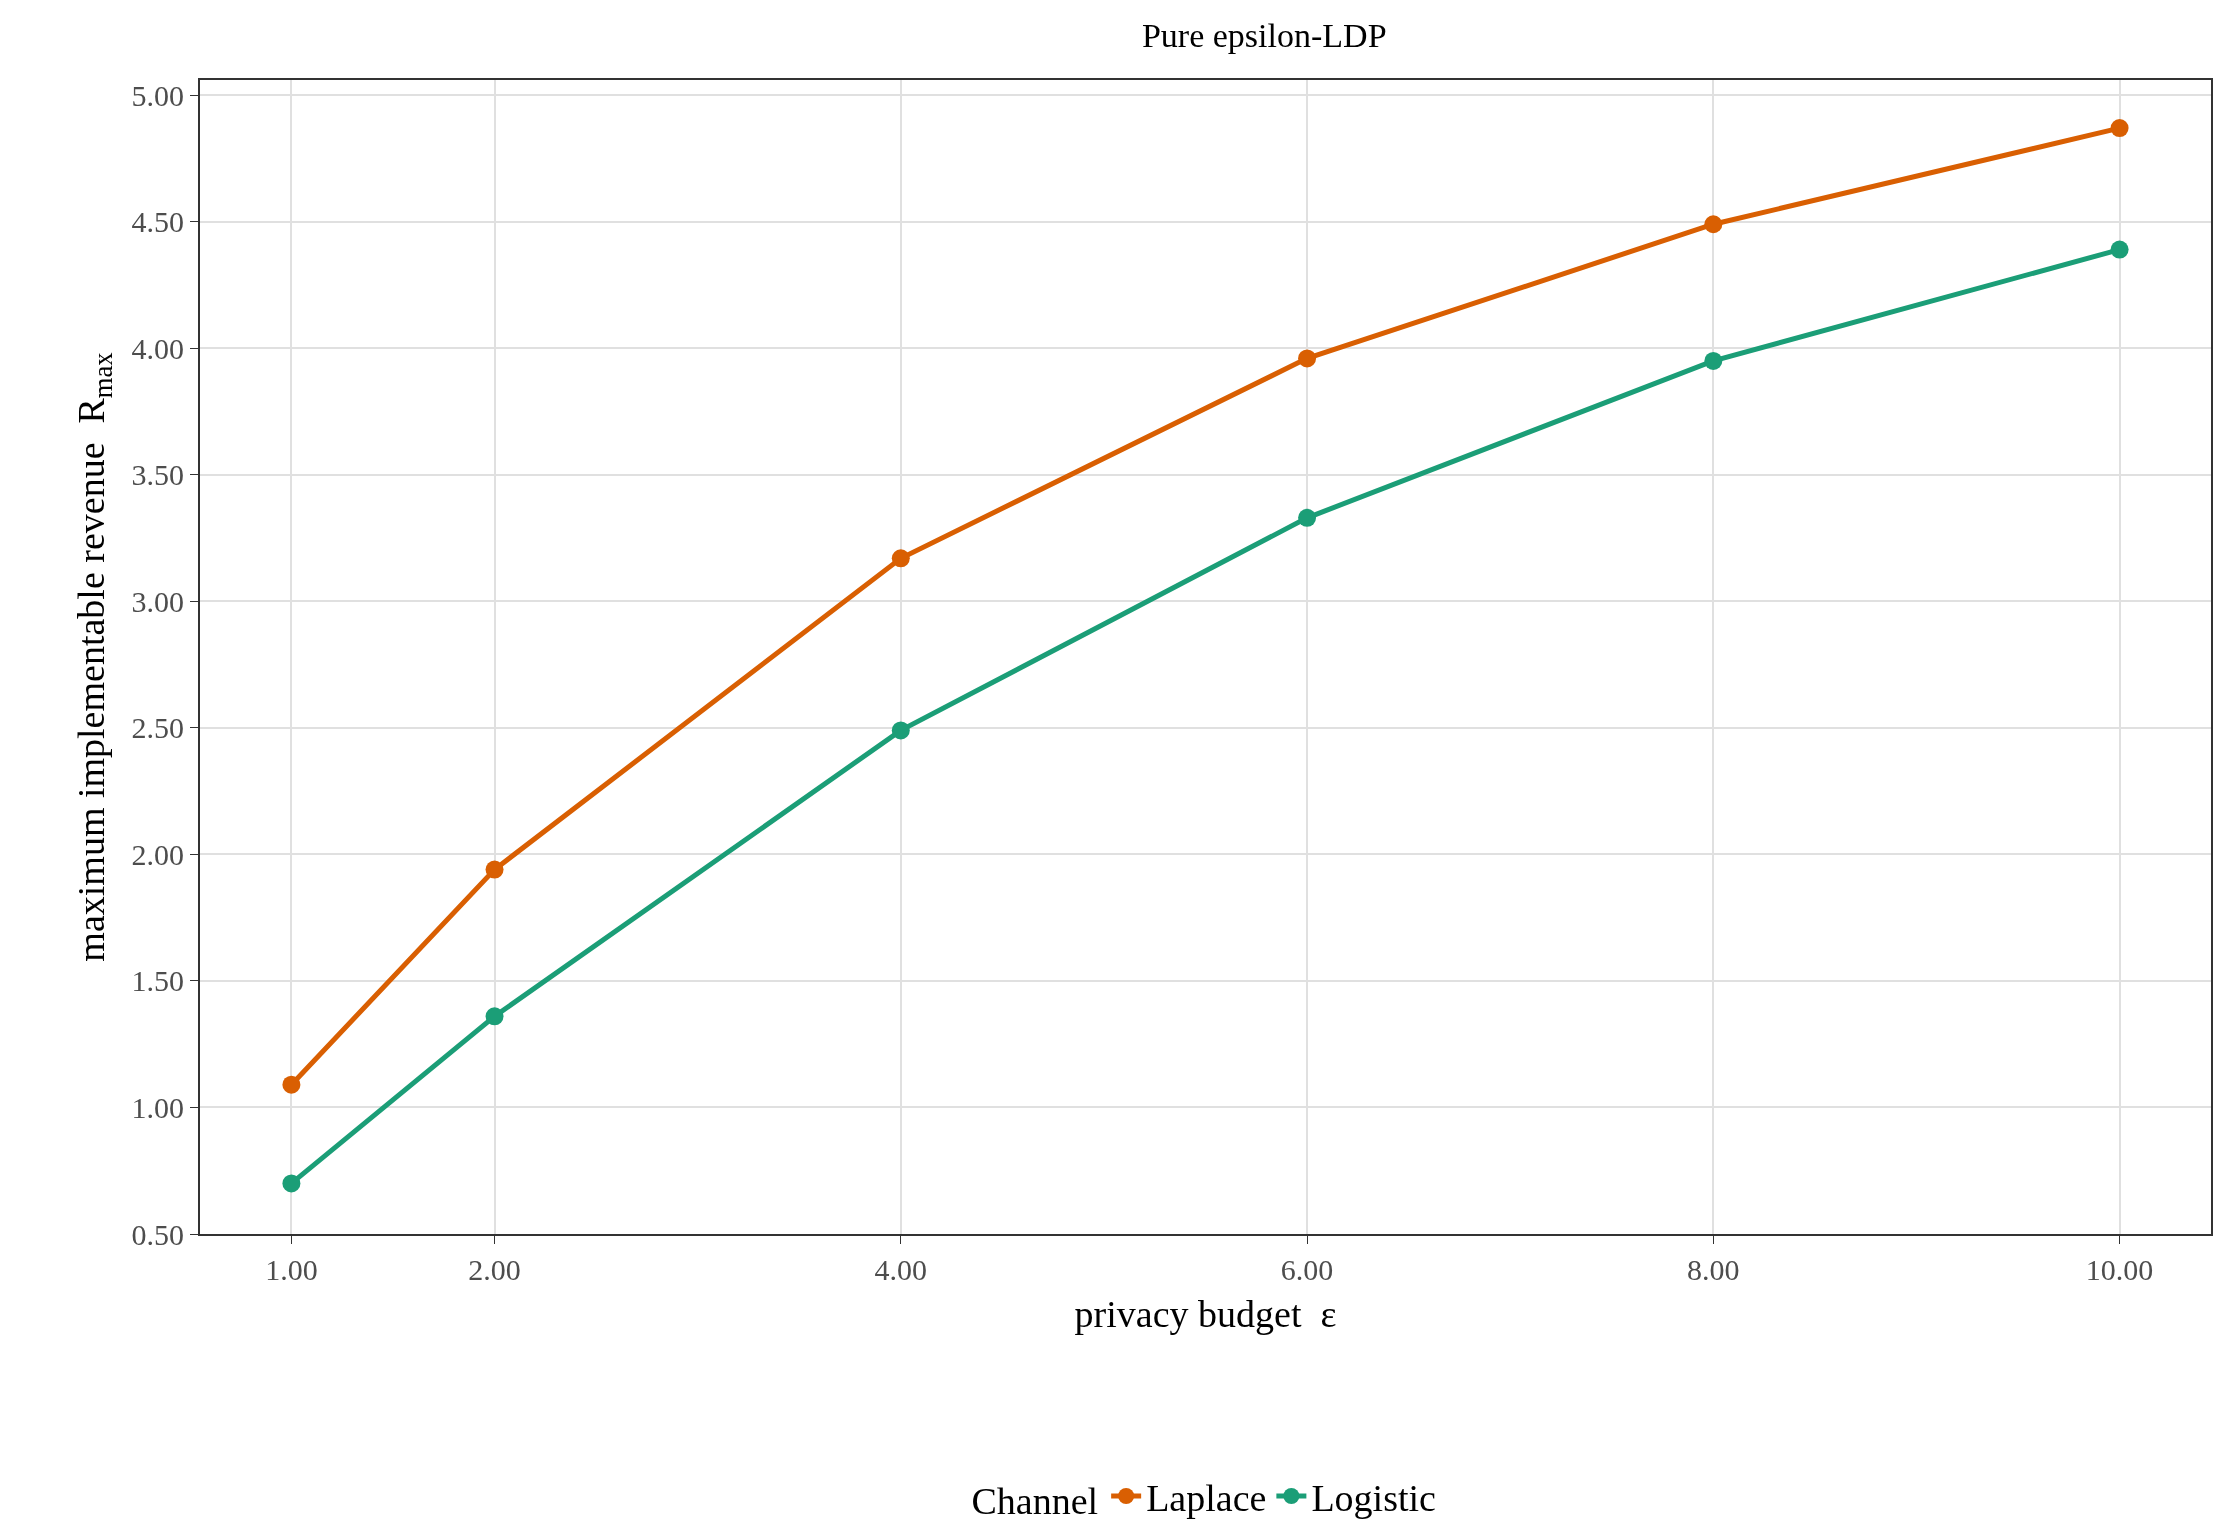 This screenshot has width=2218, height=1534. What do you see at coordinates (1205, 1313) in the screenshot?
I see `x-axis-title: privacy budget ε` at bounding box center [1205, 1313].